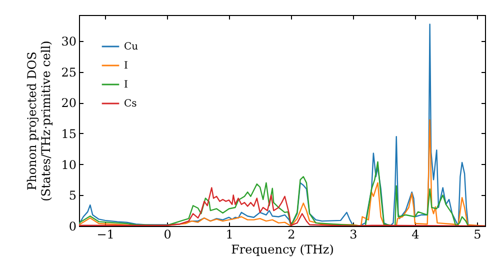 The image size is (500, 280). Describe the element at coordinates (230, 235) in the screenshot. I see `x-tick-label: 1` at that location.